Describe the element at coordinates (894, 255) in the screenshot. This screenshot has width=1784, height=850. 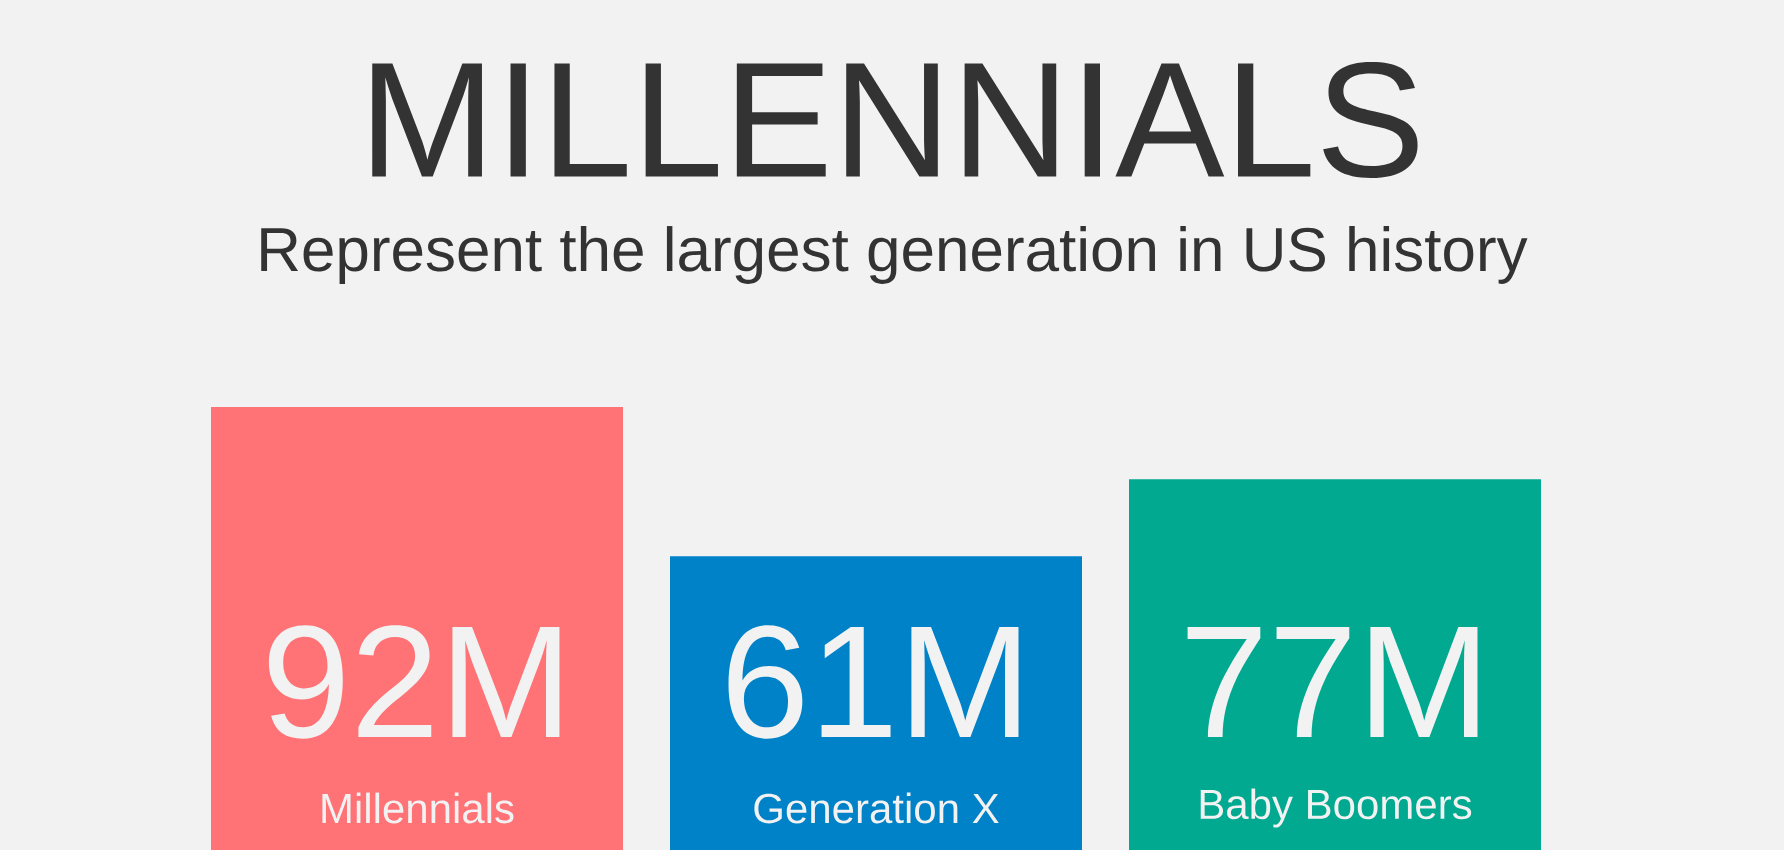
I see `chart-subtitle: Represent the largest generation in US history` at that location.